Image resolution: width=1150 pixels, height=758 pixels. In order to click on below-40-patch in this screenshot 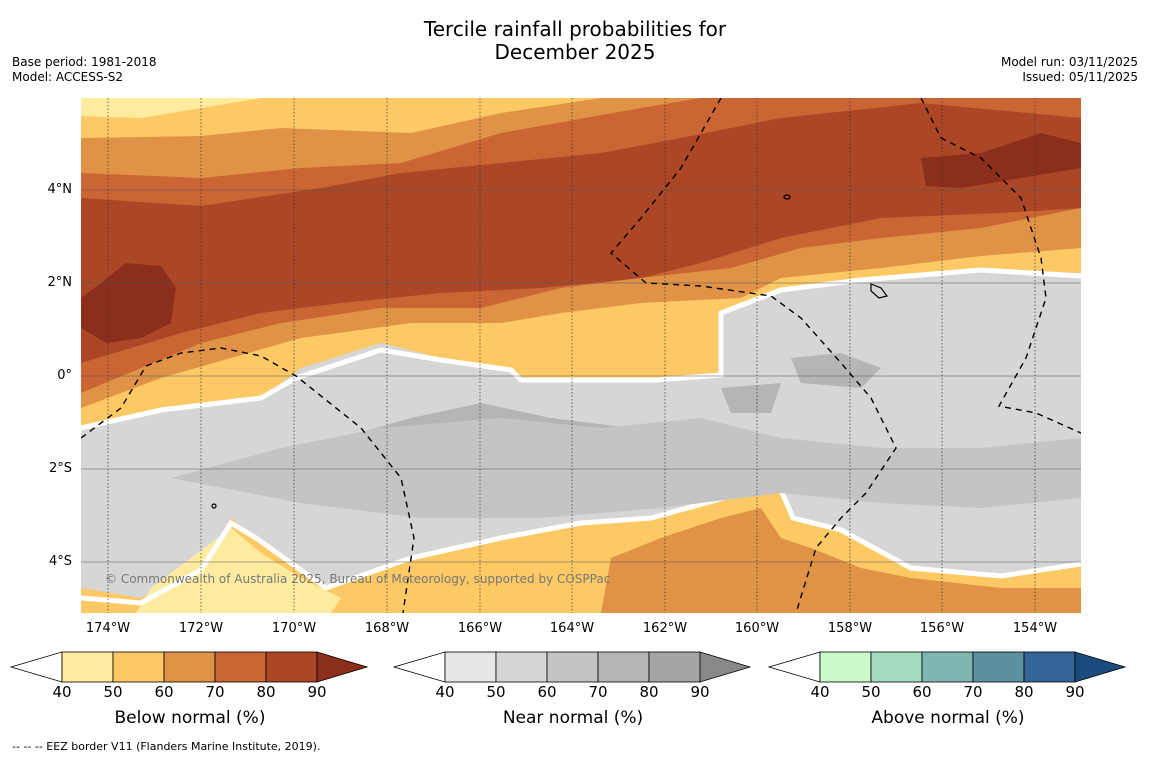, I will do `click(171, 108)`.